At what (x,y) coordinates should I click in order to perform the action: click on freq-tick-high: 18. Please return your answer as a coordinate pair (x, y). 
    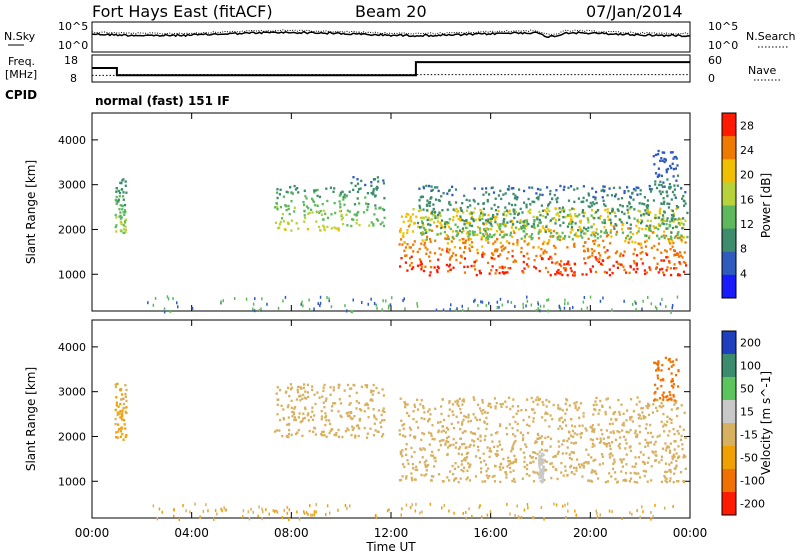
    Looking at the image, I should click on (71, 60).